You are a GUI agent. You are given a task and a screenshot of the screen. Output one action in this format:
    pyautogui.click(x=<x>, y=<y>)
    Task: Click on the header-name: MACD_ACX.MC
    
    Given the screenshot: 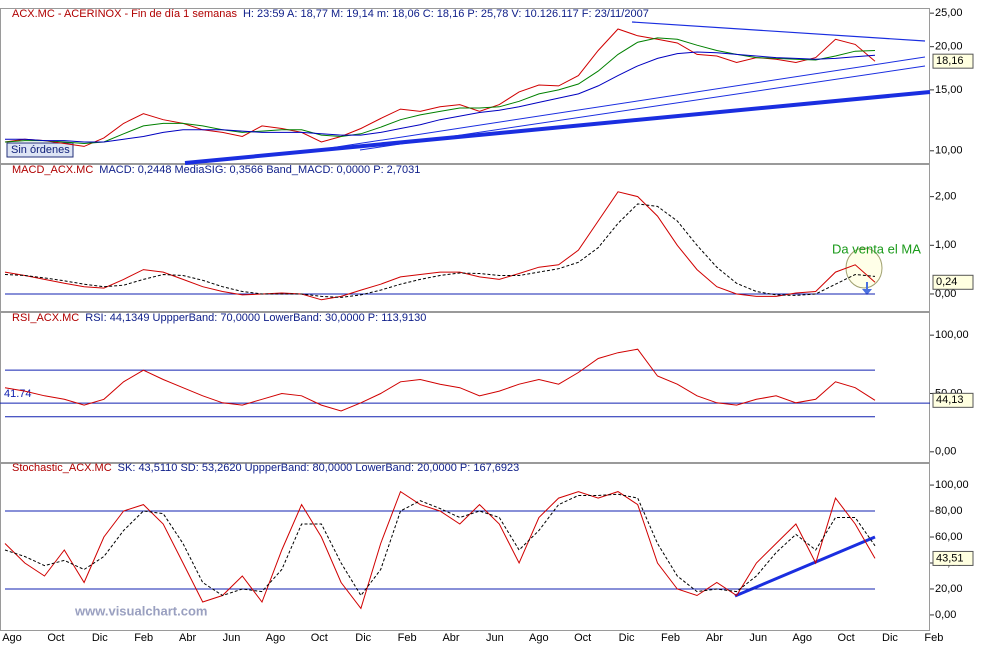 What is the action you would take?
    pyautogui.click(x=52, y=170)
    